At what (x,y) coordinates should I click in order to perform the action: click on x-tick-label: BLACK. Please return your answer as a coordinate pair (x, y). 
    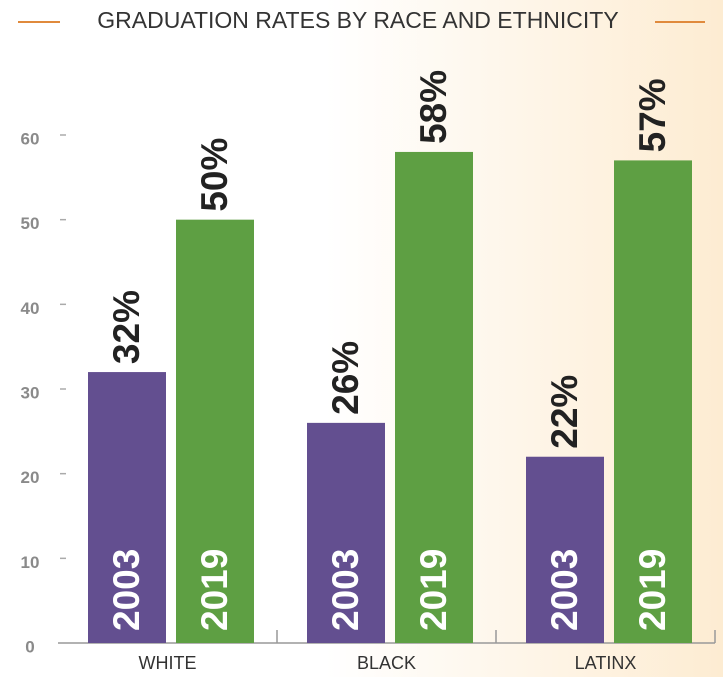
    Looking at the image, I should click on (386, 663).